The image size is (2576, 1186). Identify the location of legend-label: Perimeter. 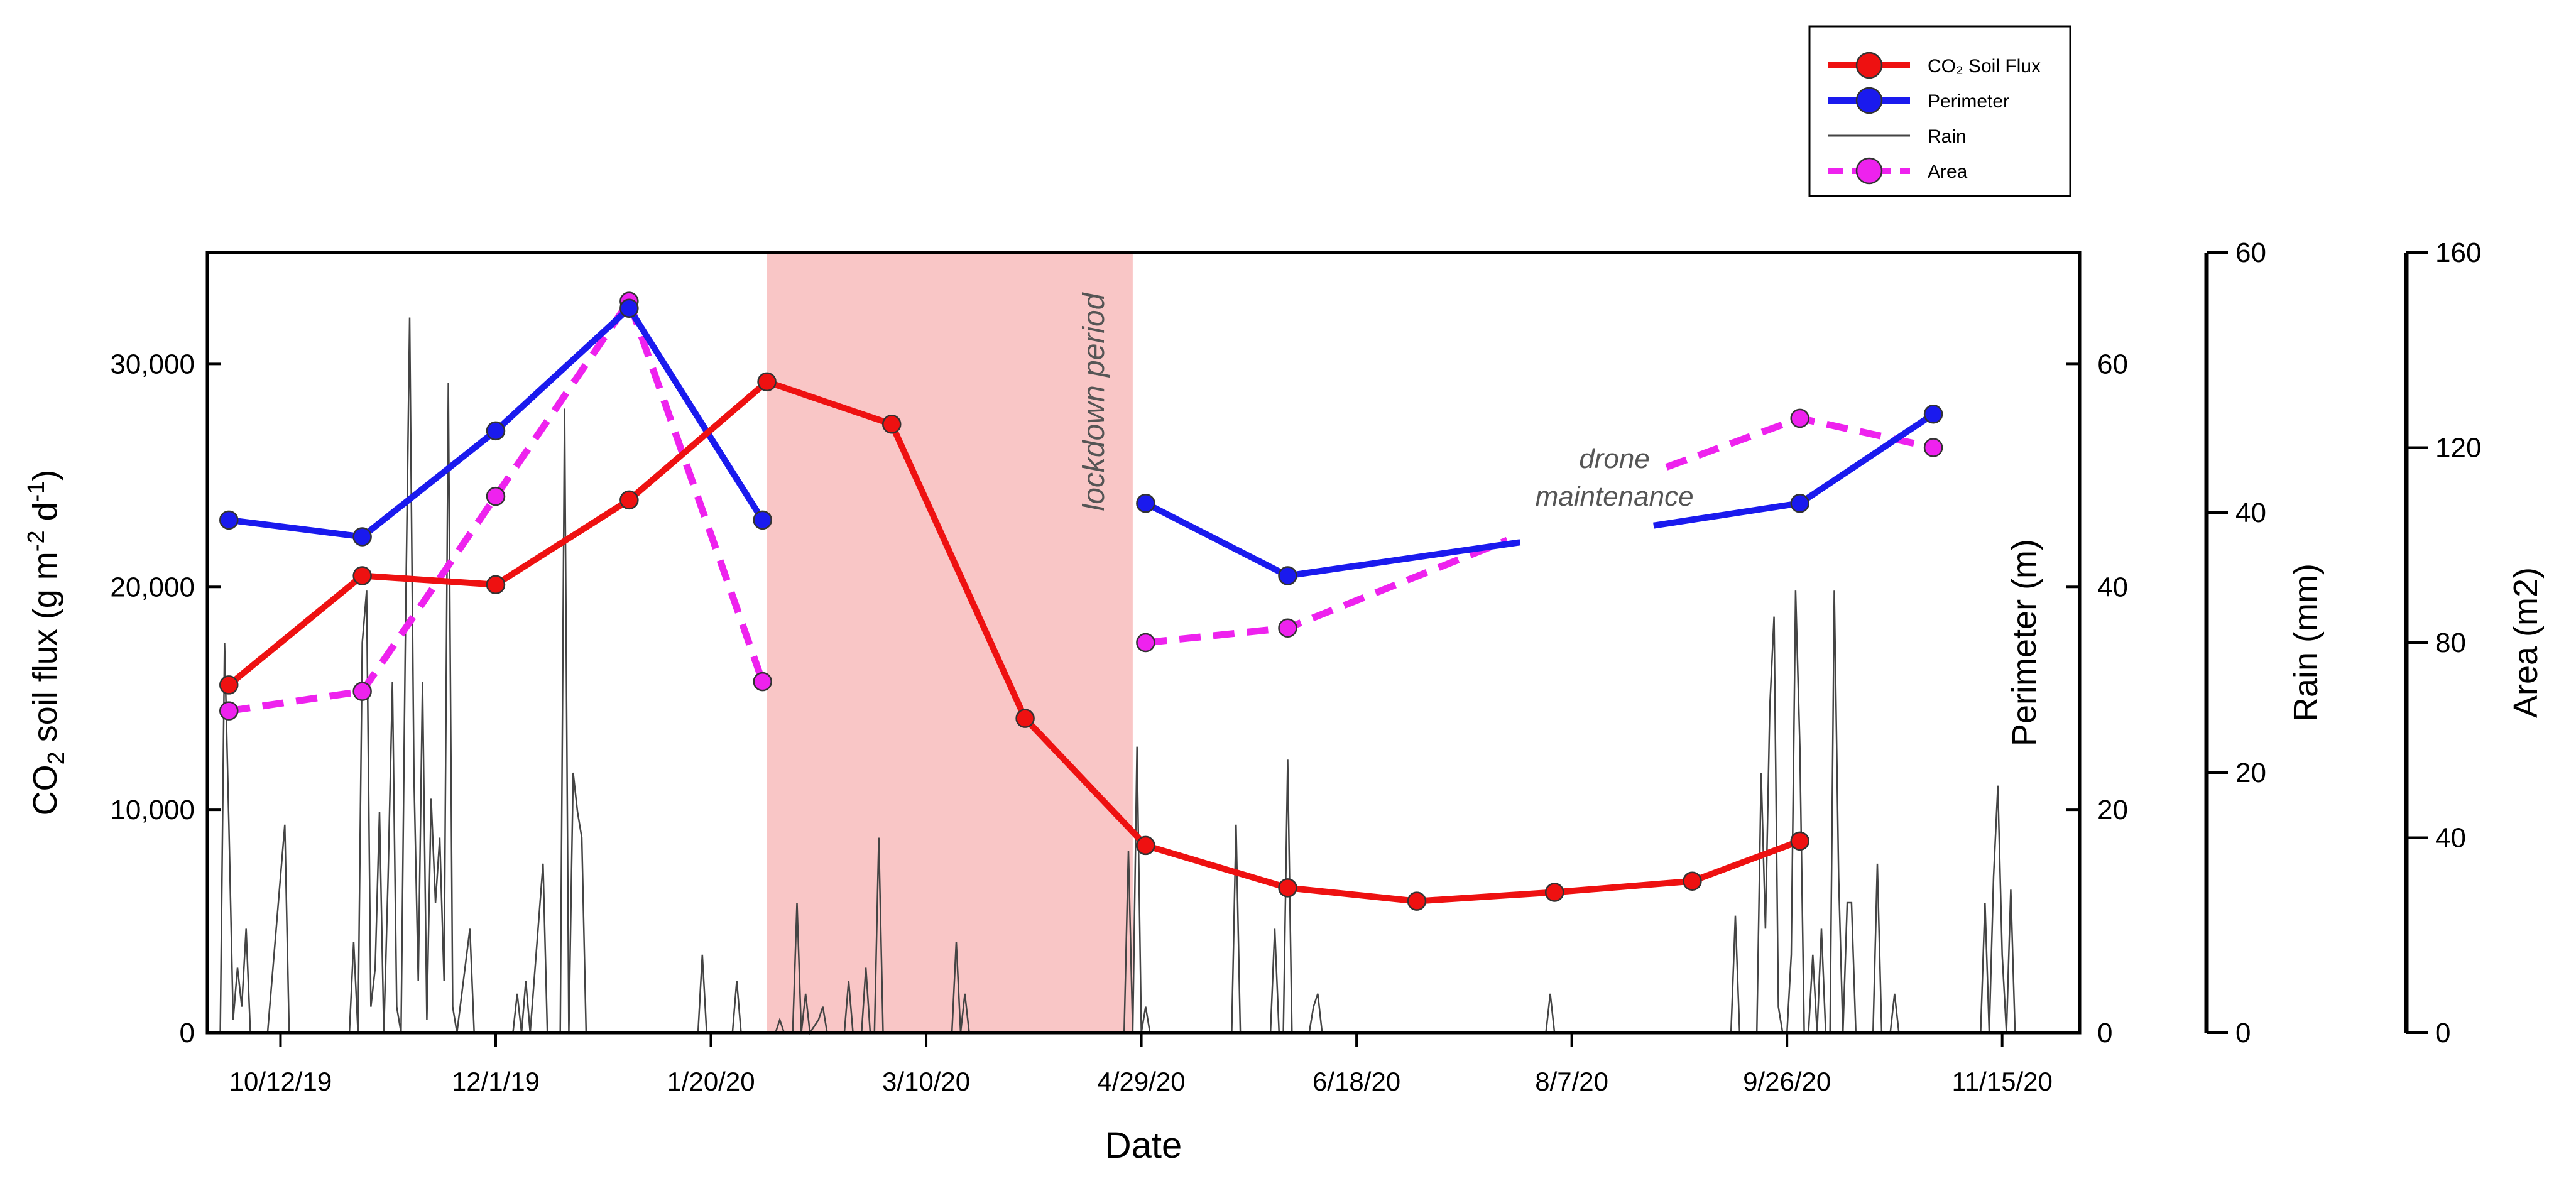
(1968, 101).